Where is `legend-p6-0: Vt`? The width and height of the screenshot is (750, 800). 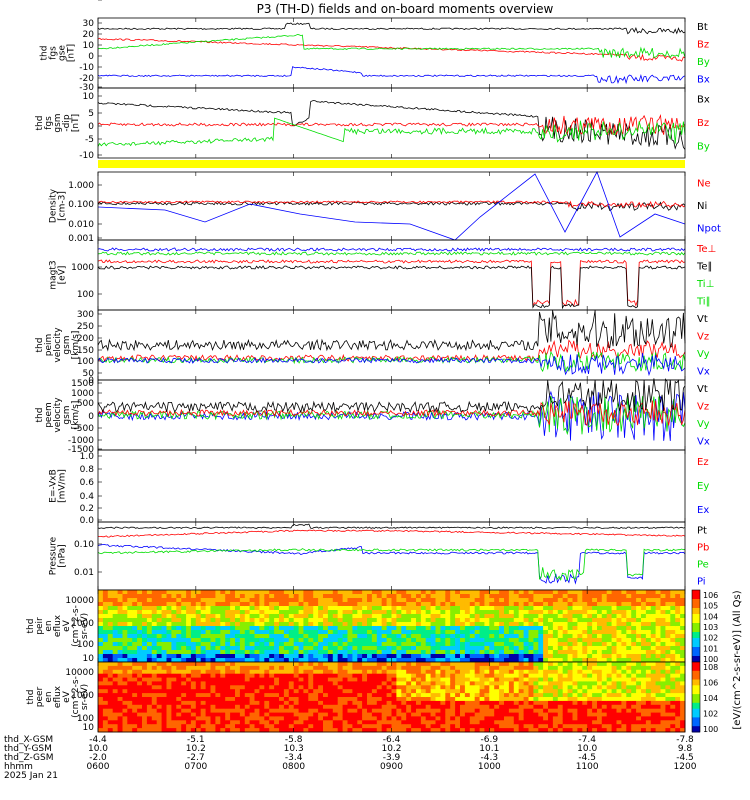 legend-p6-0: Vt is located at coordinates (702, 319).